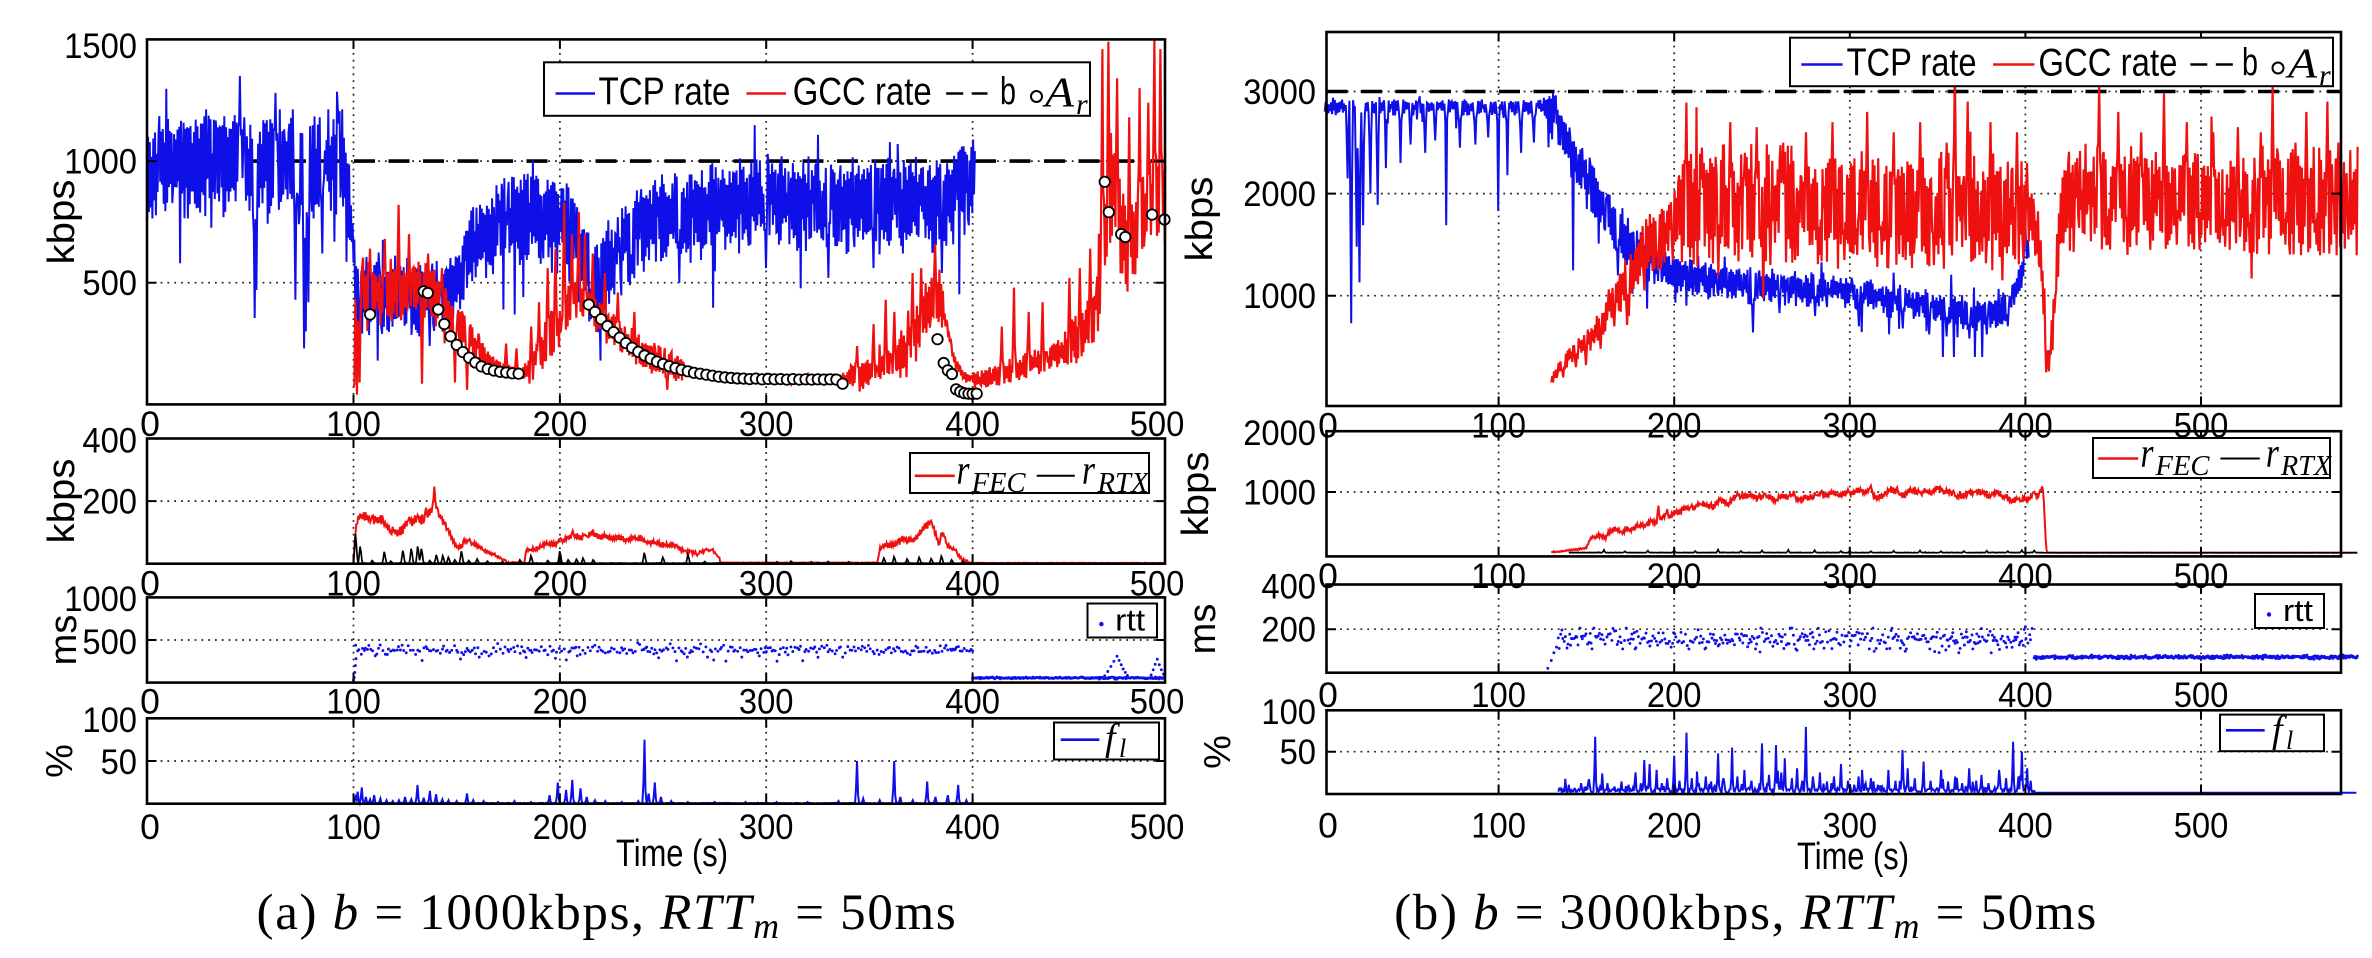 This screenshot has height=958, width=2372. I want to click on svg-text: 3000, so click(1279, 92).